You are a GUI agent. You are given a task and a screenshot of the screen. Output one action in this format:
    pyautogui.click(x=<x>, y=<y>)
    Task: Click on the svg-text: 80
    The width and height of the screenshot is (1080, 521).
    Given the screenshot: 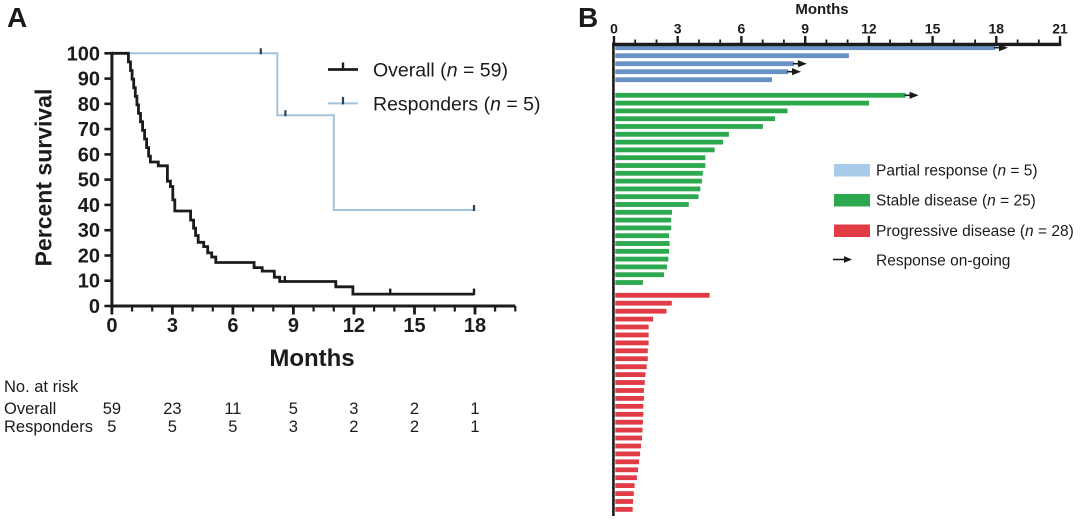 What is the action you would take?
    pyautogui.click(x=89, y=105)
    